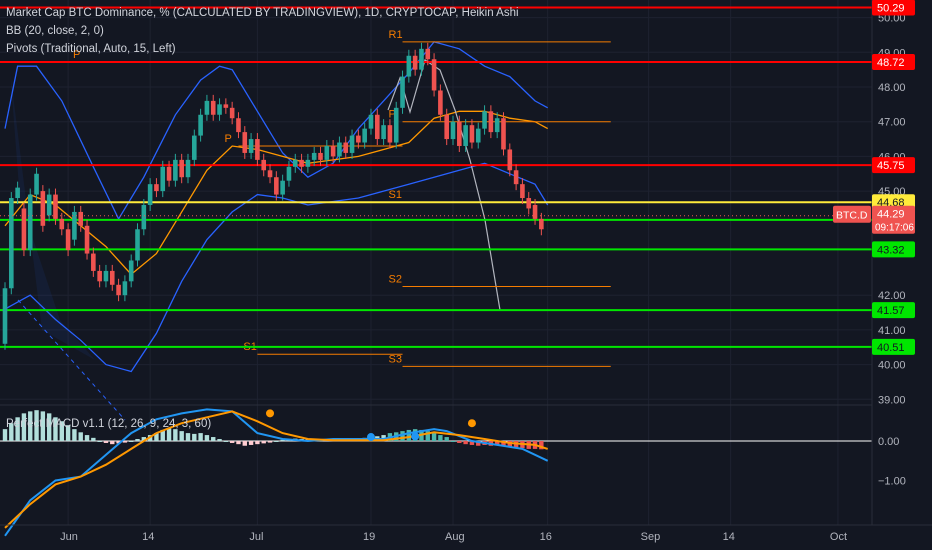  I want to click on price-axis-label: 42.00, so click(892, 296).